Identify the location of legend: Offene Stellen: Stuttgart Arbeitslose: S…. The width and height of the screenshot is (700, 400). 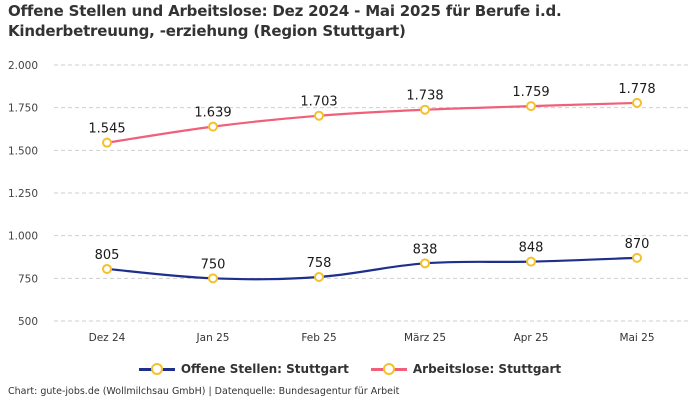
(350, 369).